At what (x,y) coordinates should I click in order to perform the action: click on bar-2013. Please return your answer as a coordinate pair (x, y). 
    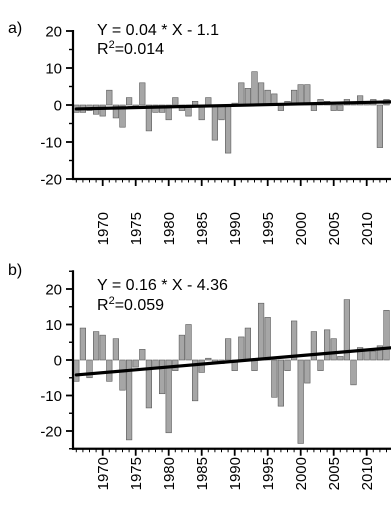
    Looking at the image, I should click on (386, 335).